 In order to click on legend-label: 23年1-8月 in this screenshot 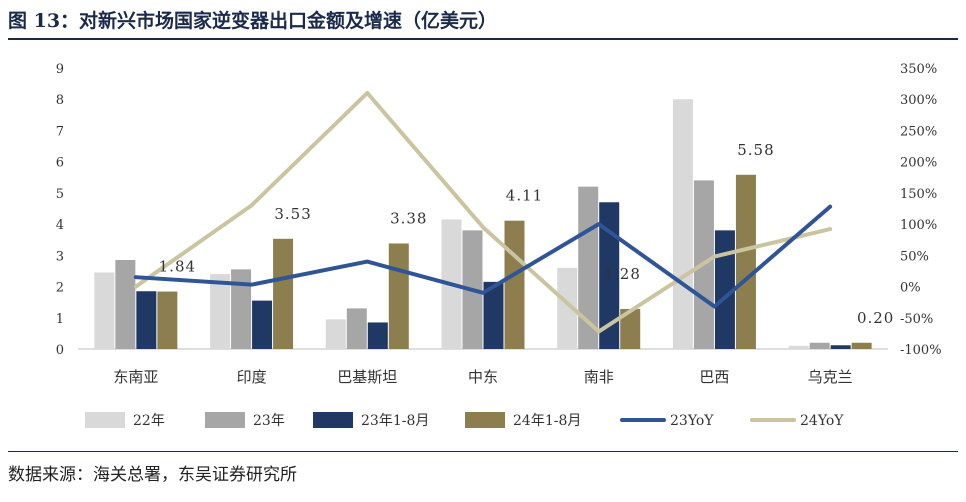, I will do `click(395, 421)`.